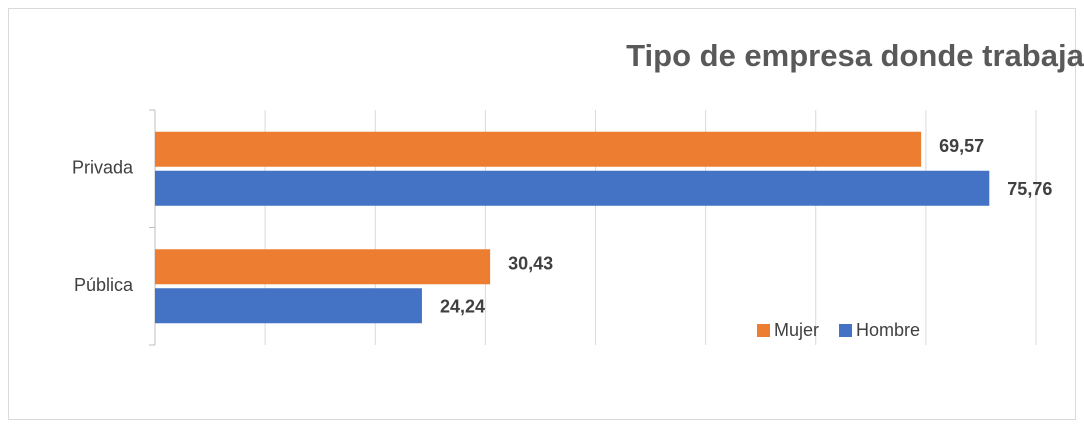  I want to click on y-tick-label: Privada, so click(103, 168).